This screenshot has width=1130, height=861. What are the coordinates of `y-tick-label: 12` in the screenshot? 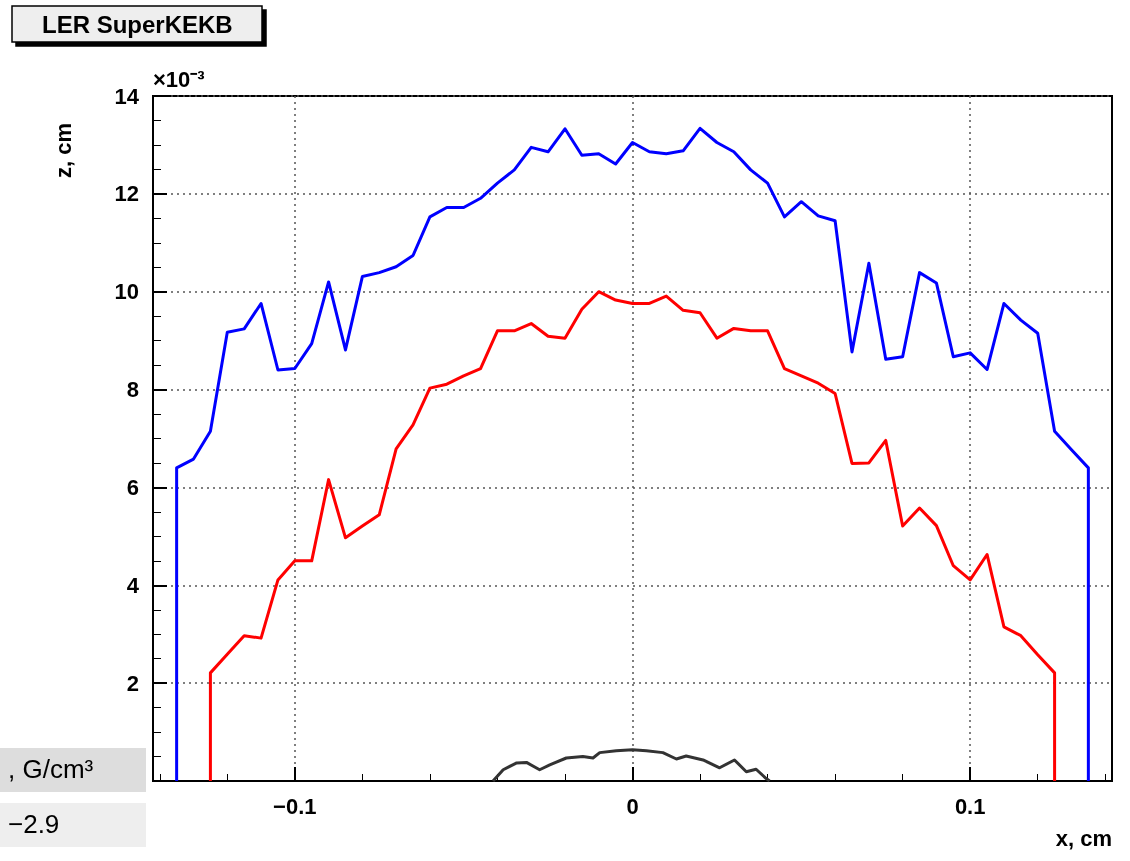 It's located at (126, 194).